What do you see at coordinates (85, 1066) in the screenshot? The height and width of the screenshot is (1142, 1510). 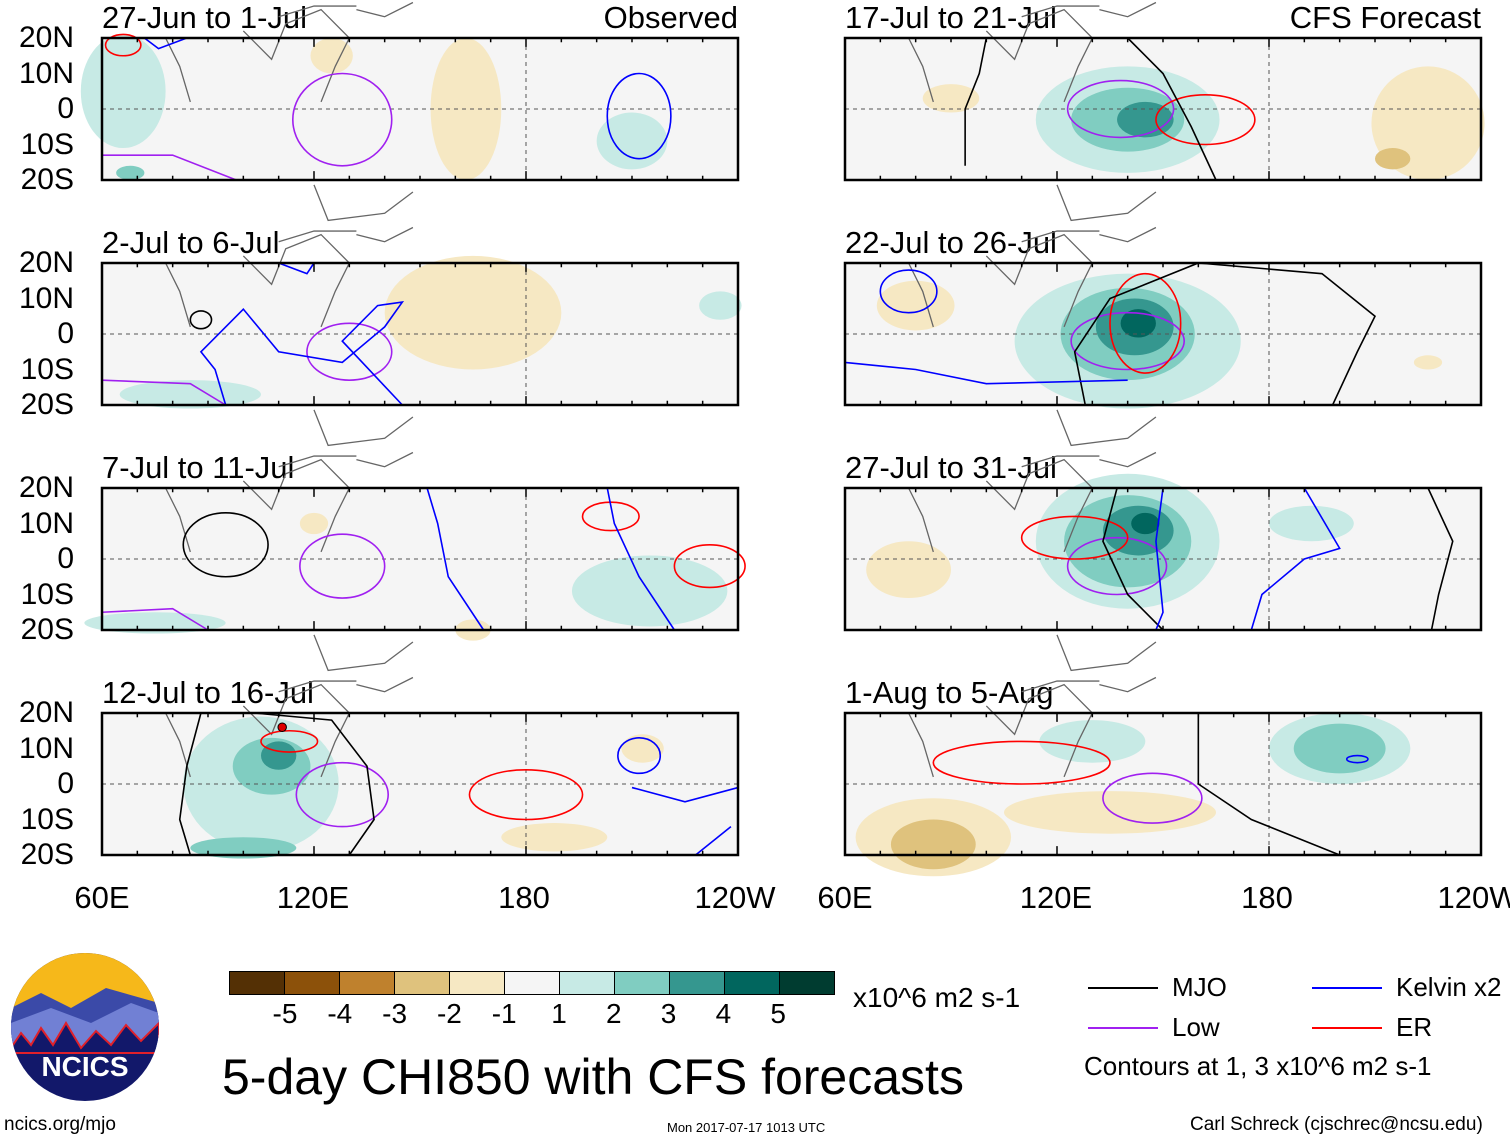 I see `logo-text: NCICS` at bounding box center [85, 1066].